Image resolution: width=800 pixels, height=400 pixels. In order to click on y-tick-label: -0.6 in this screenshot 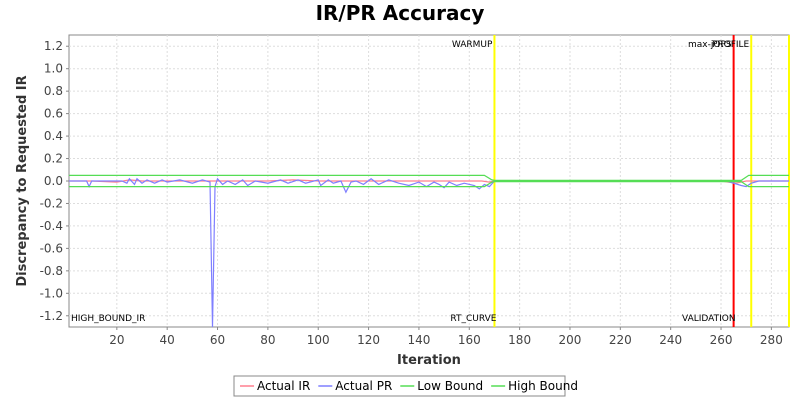, I will do `click(51, 248)`.